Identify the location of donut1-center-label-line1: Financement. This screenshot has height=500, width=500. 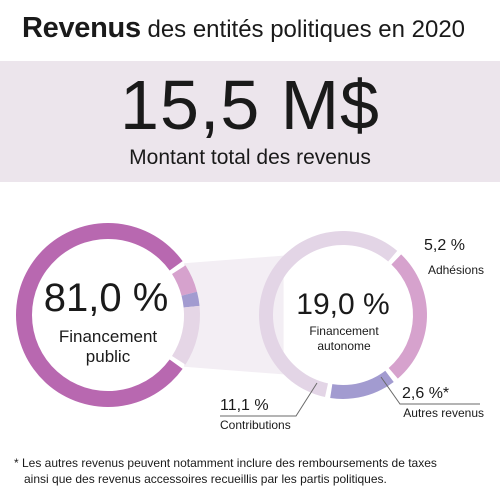
(108, 336).